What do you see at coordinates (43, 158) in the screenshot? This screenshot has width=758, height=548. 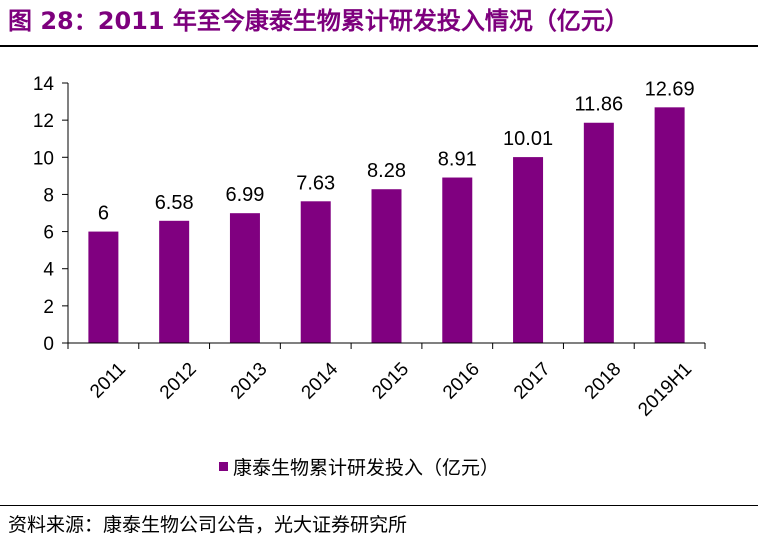 I see `y-tick-label: 10` at bounding box center [43, 158].